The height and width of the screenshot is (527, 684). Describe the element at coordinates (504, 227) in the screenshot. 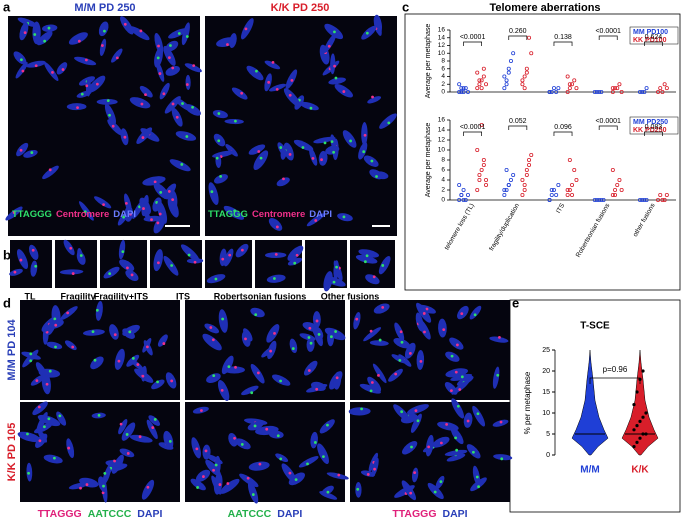

I see `x-tick-label: fragility/duplication` at that location.